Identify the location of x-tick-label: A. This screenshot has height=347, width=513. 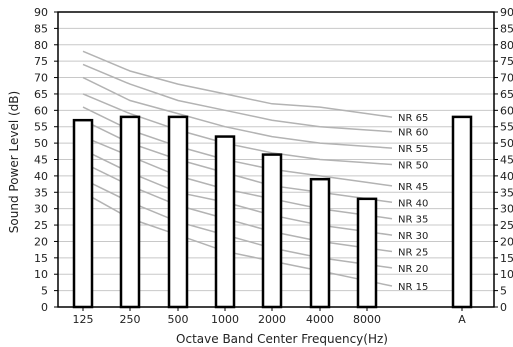
(462, 319).